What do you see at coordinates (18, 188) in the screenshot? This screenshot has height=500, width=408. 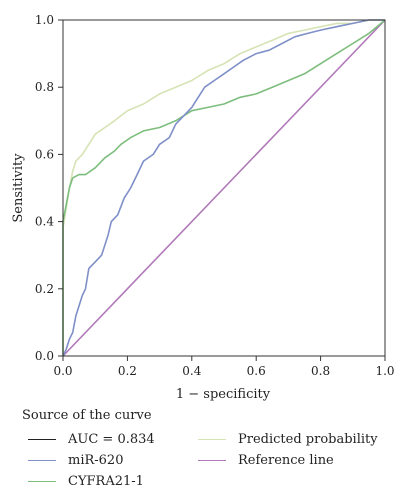 I see `y-axis-title: Sensitivity` at bounding box center [18, 188].